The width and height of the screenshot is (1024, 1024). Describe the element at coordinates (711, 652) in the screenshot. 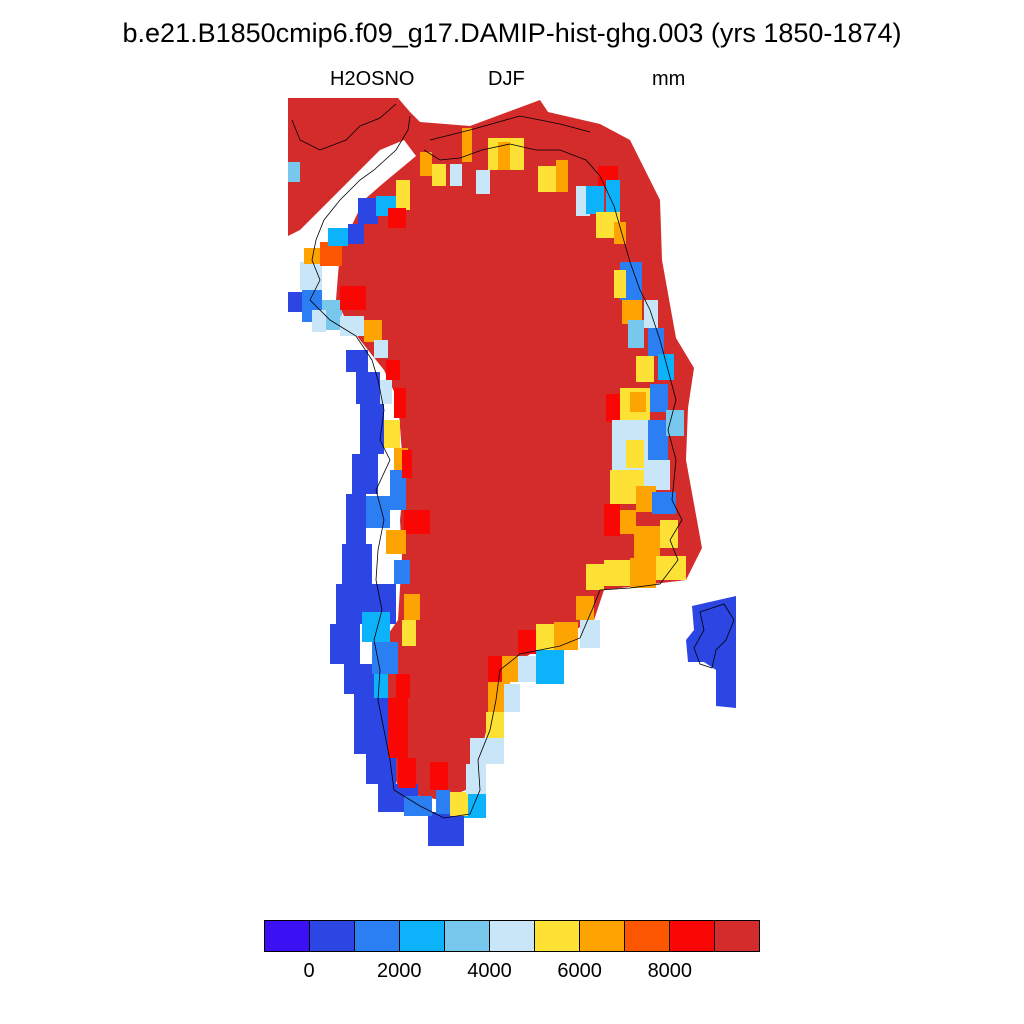

I see `eastern-island` at that location.